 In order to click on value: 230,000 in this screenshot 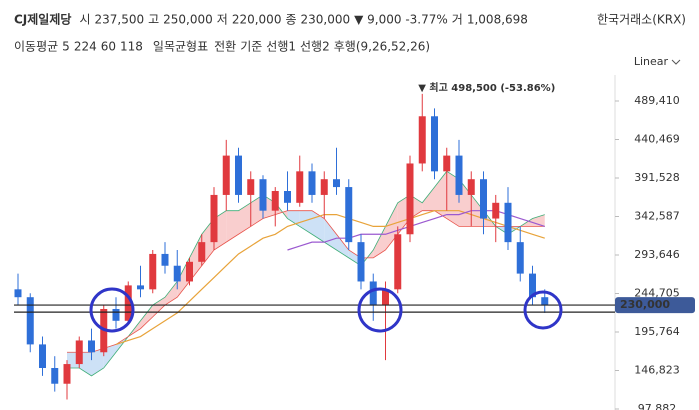, I will do `click(326, 20)`.